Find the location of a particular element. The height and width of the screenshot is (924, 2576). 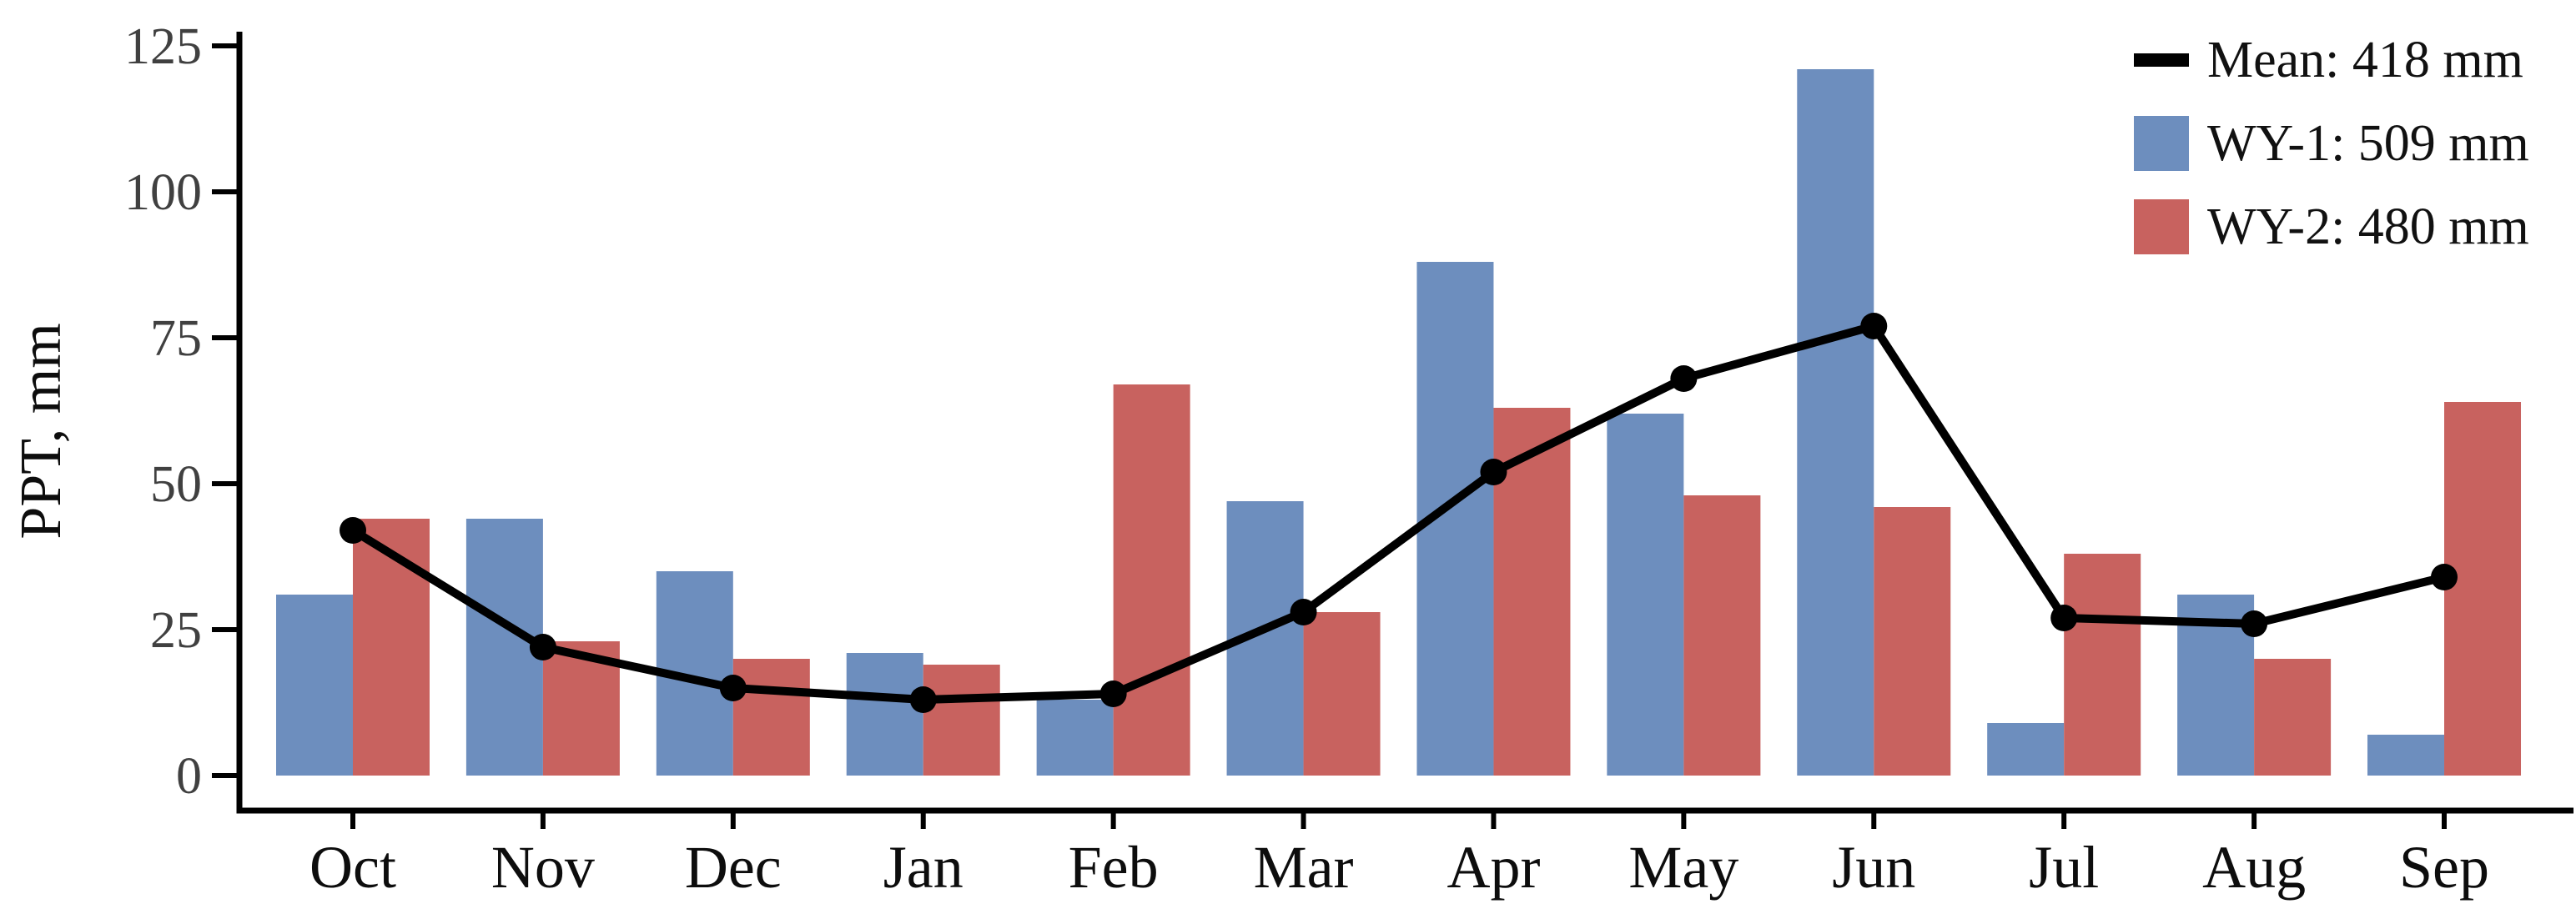

mean-point-feb is located at coordinates (1113, 693).